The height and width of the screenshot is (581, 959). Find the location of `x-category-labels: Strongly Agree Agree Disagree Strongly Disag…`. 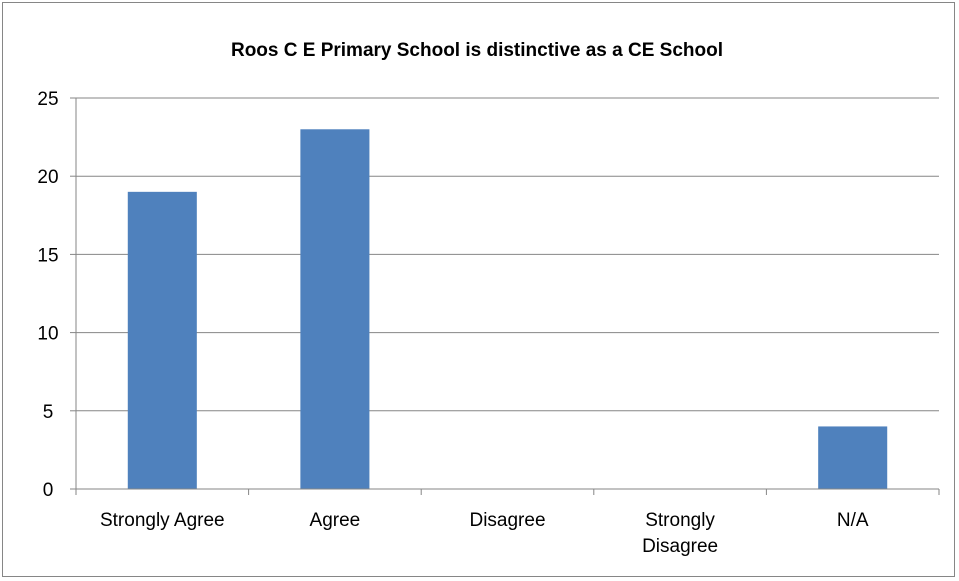

x-category-labels: Strongly Agree Agree Disagree Strongly Disag… is located at coordinates (484, 533).